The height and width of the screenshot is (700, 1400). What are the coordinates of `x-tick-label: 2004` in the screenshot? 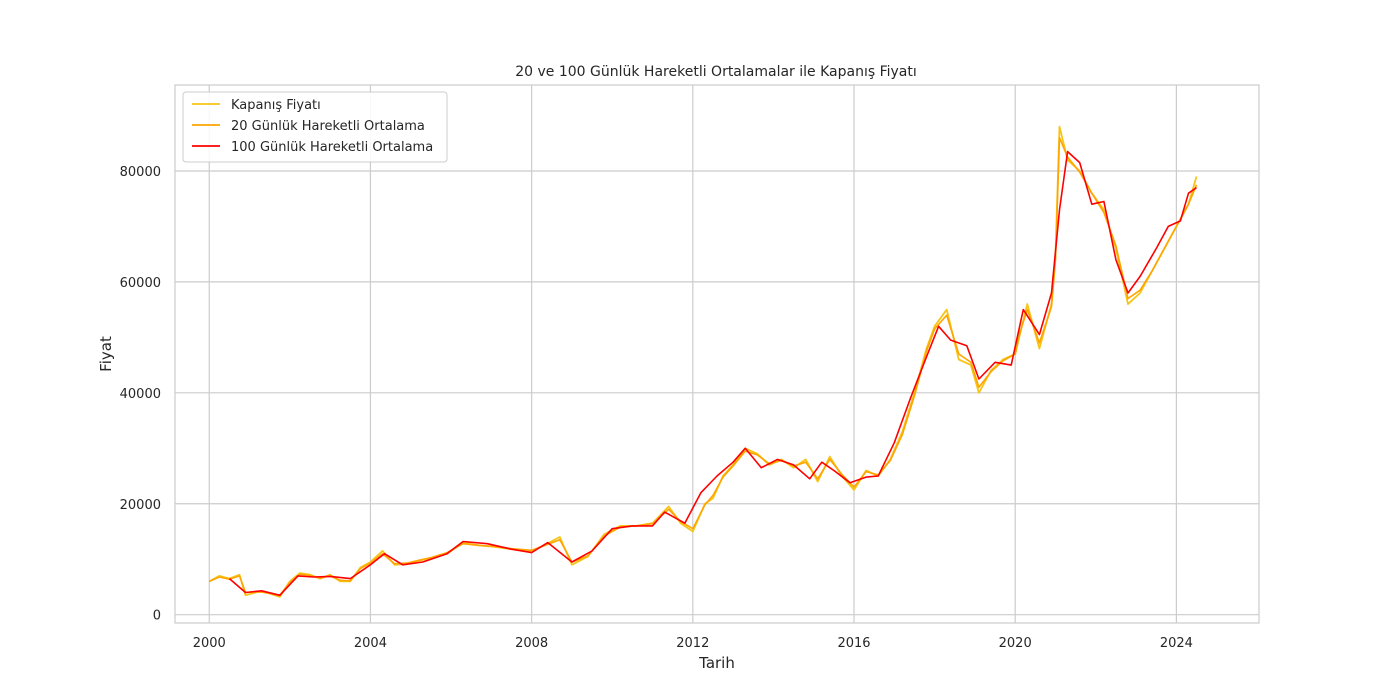 It's located at (370, 643).